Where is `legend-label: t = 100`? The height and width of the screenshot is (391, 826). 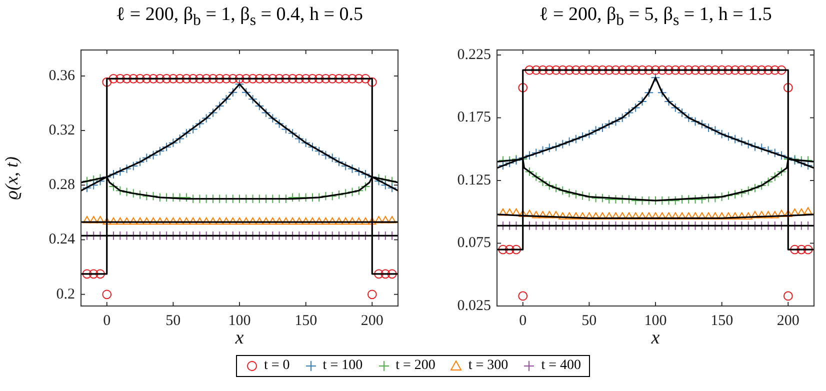
legend-label: t = 100 is located at coordinates (342, 366).